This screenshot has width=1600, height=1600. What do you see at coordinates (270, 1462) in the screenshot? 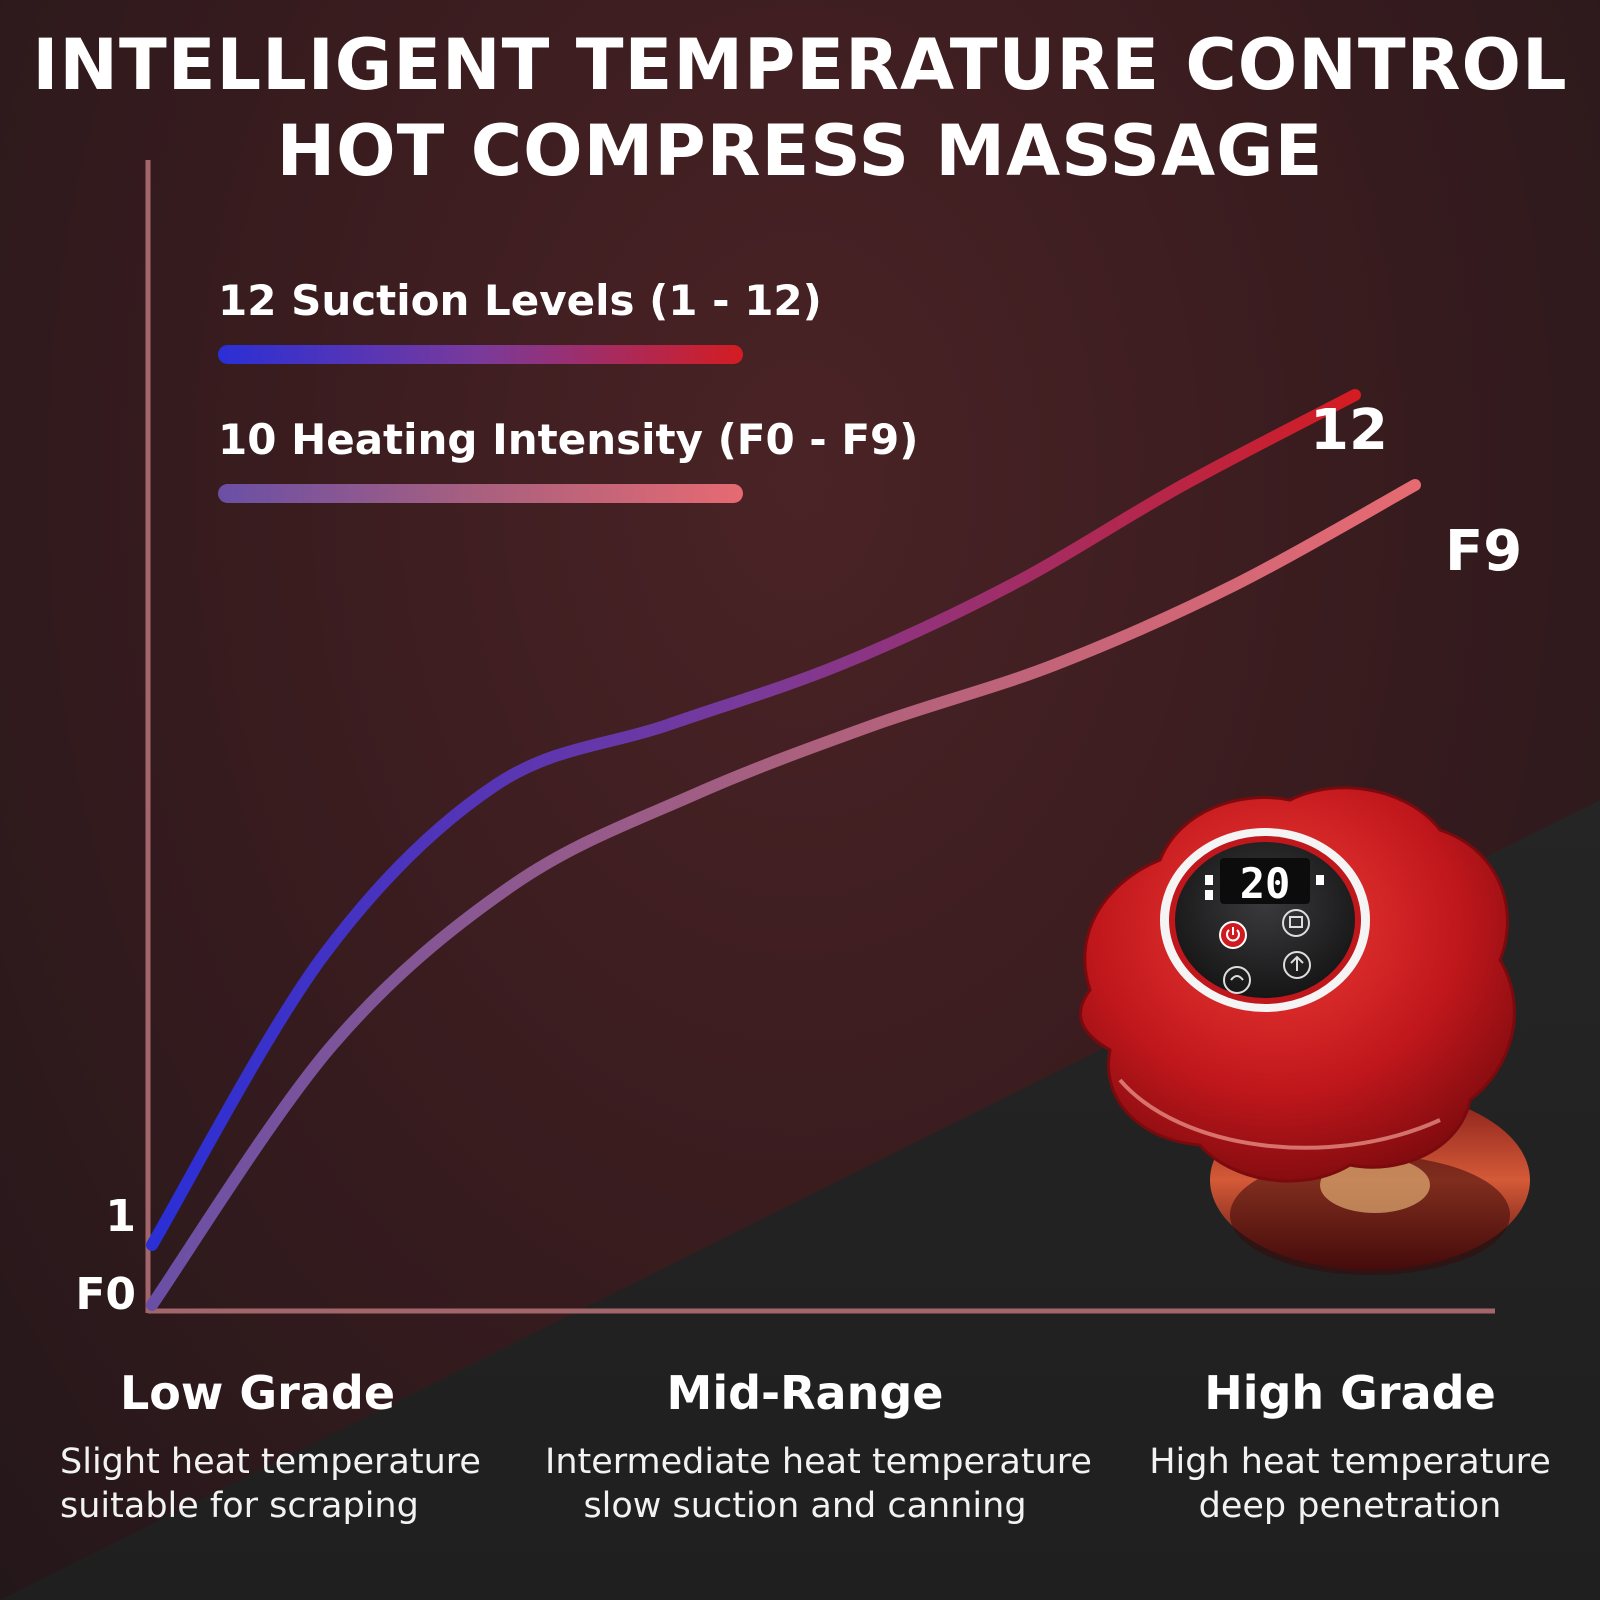
I see `zone-desc-line: Slight heat temperature` at bounding box center [270, 1462].